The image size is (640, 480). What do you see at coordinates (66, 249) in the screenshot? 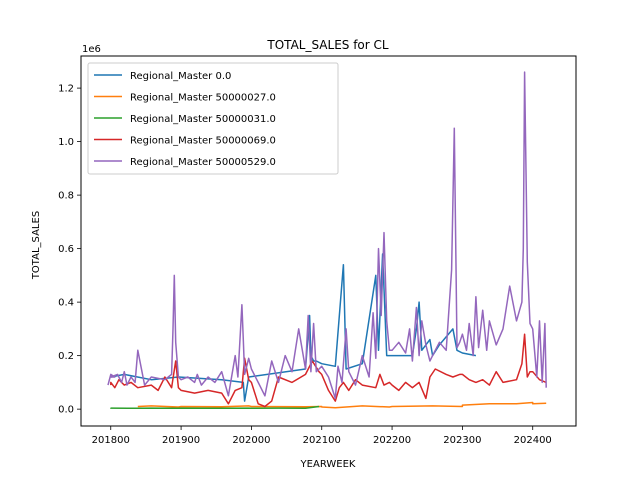
I see `y-tick-label: 0.6` at bounding box center [66, 249].